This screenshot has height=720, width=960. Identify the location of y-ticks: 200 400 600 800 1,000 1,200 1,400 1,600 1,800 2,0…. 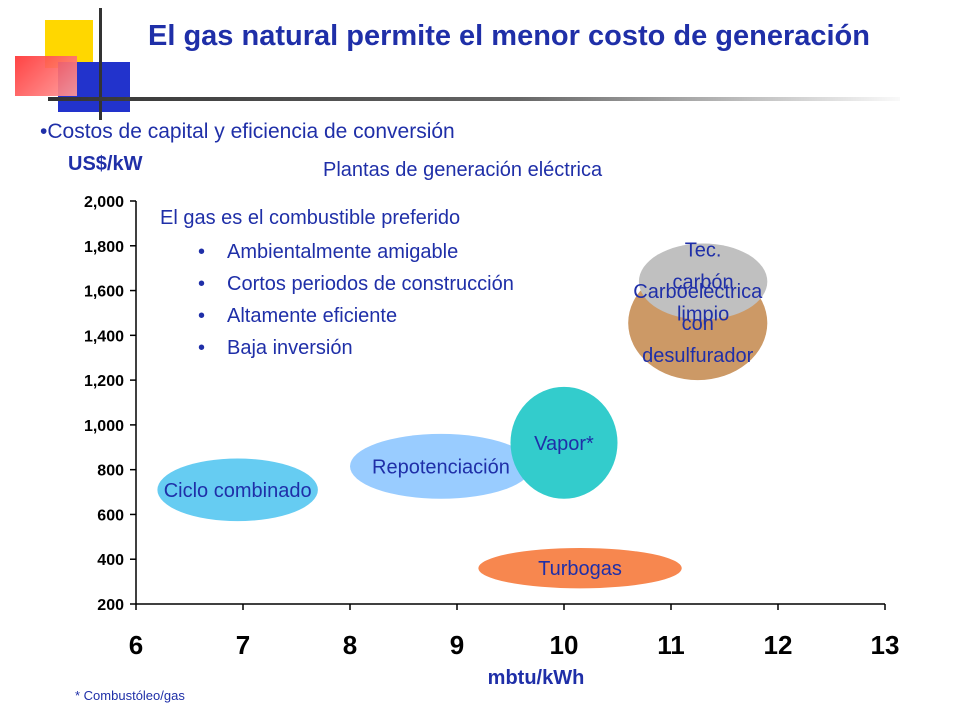
(110, 404).